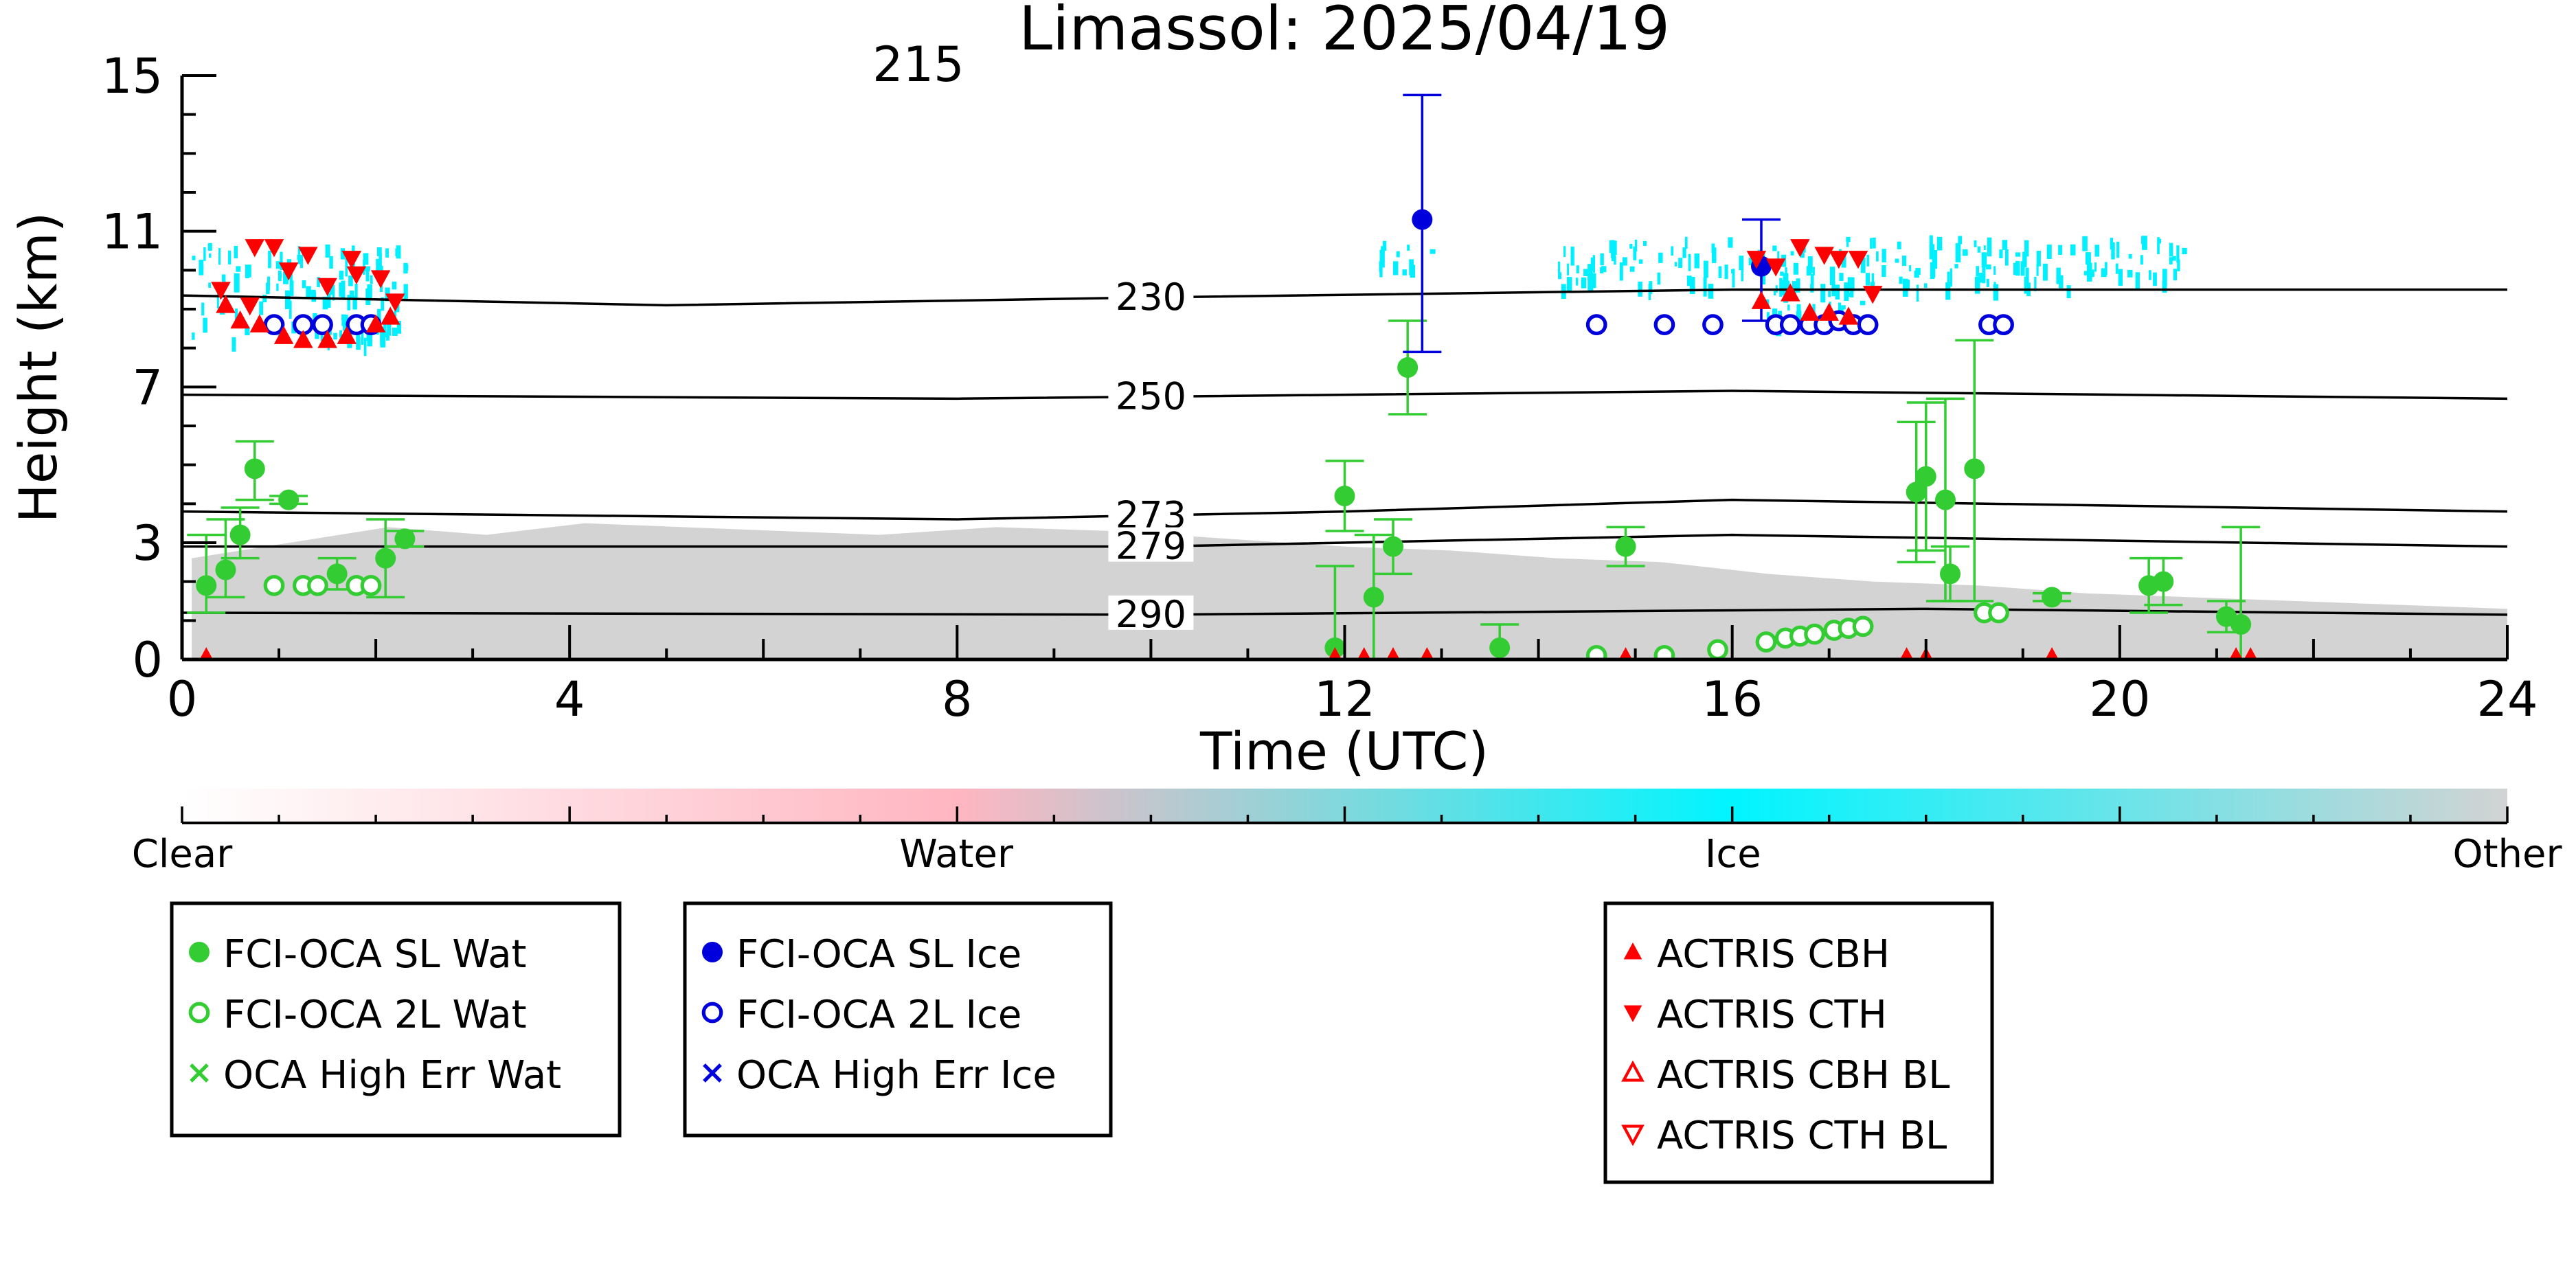 The height and width of the screenshot is (1288, 2576). I want to click on series-fci-oca-2l-ice, so click(1138, 323).